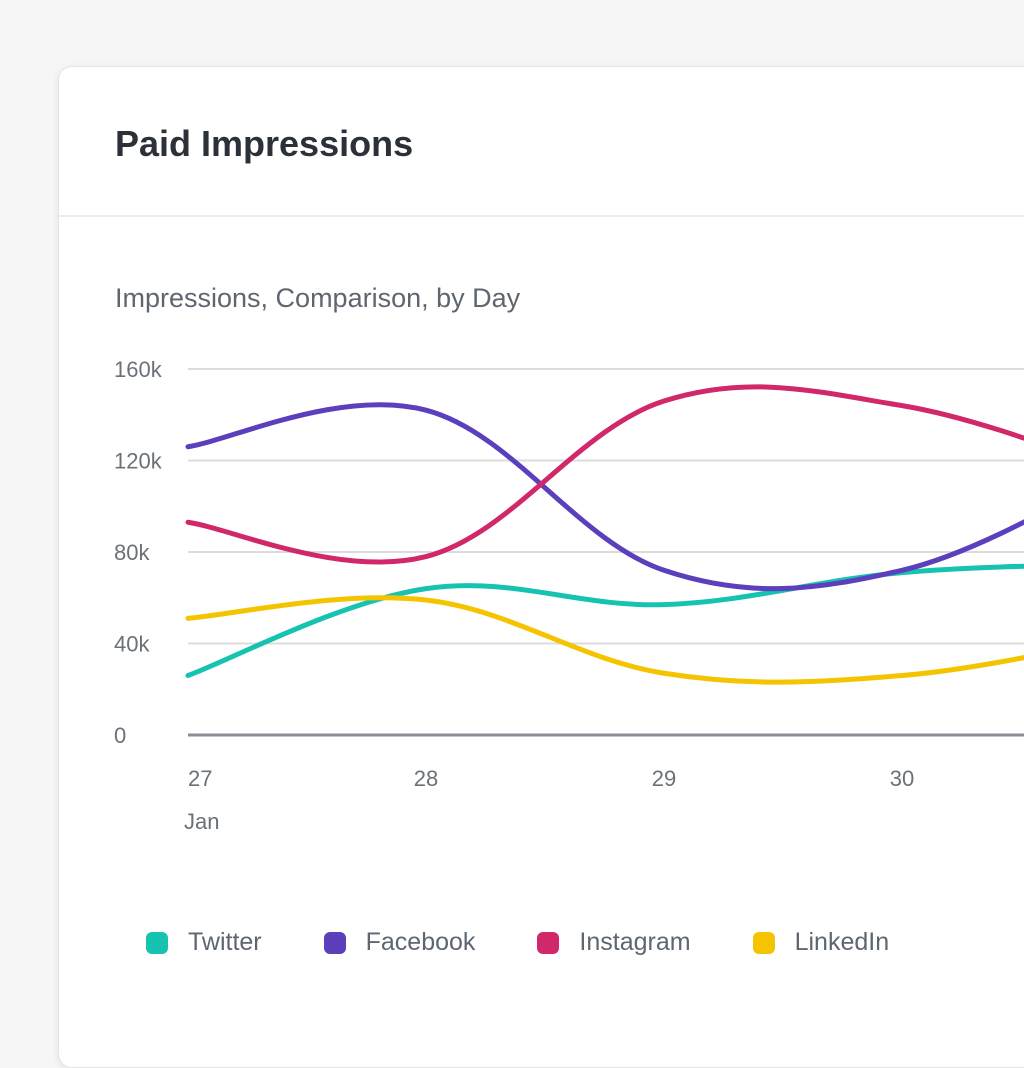 The width and height of the screenshot is (1024, 1068). I want to click on y-tick-label: 160k, so click(138, 369).